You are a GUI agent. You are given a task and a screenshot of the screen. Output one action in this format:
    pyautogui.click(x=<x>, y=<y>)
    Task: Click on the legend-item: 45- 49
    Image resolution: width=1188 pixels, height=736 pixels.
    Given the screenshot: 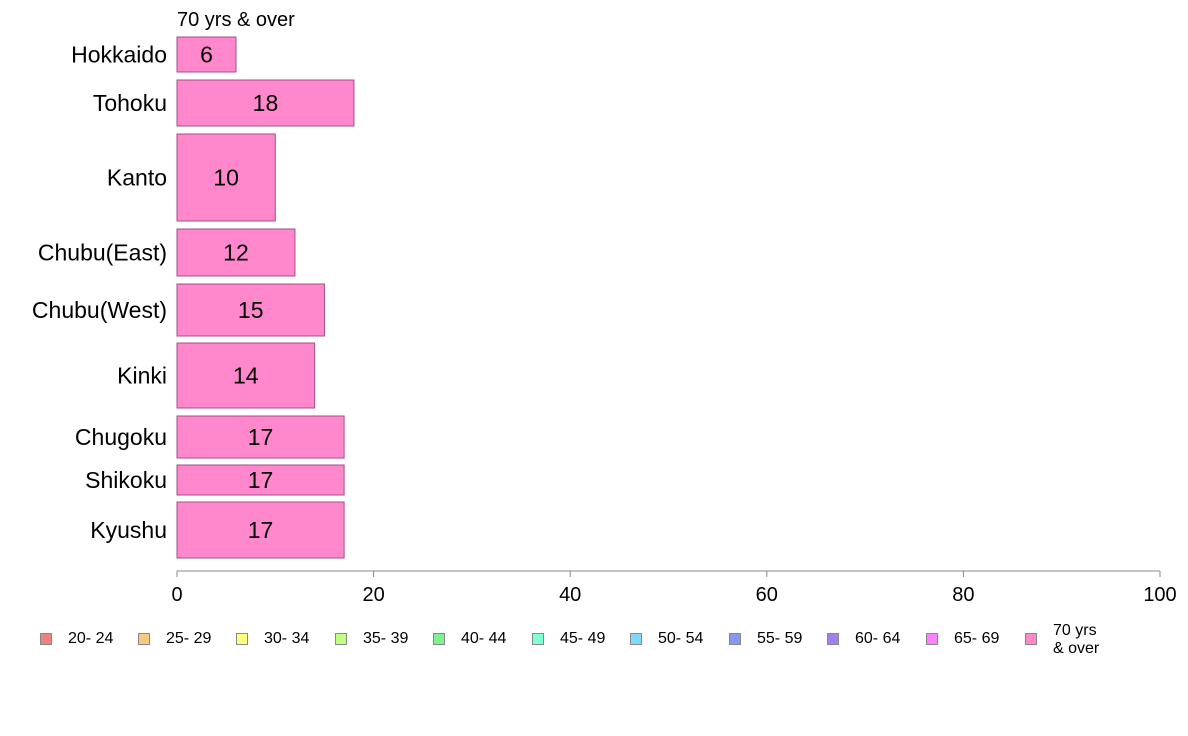 What is the action you would take?
    pyautogui.click(x=568, y=635)
    